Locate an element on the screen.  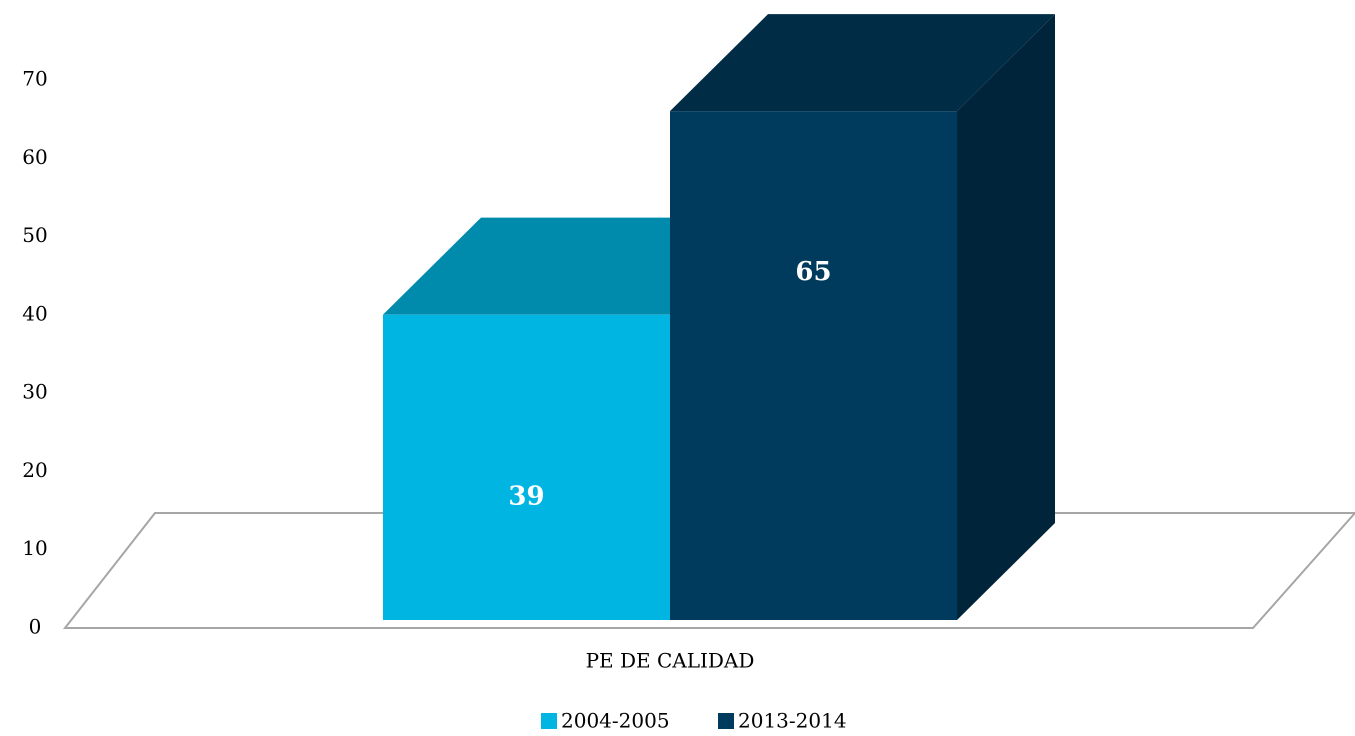
y-tick-label: 40 is located at coordinates (34, 313).